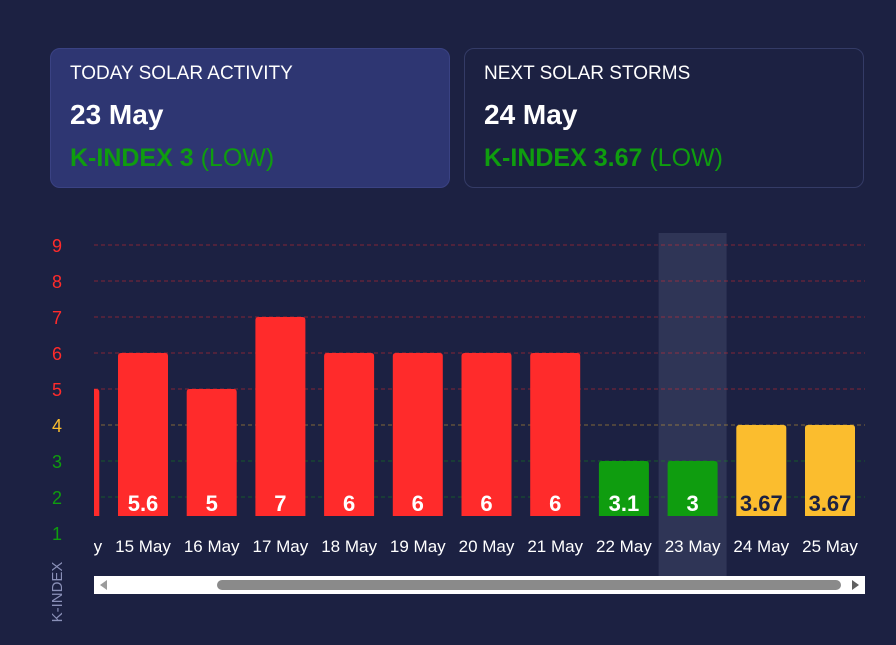  I want to click on x-tick-label: 23 May, so click(693, 546).